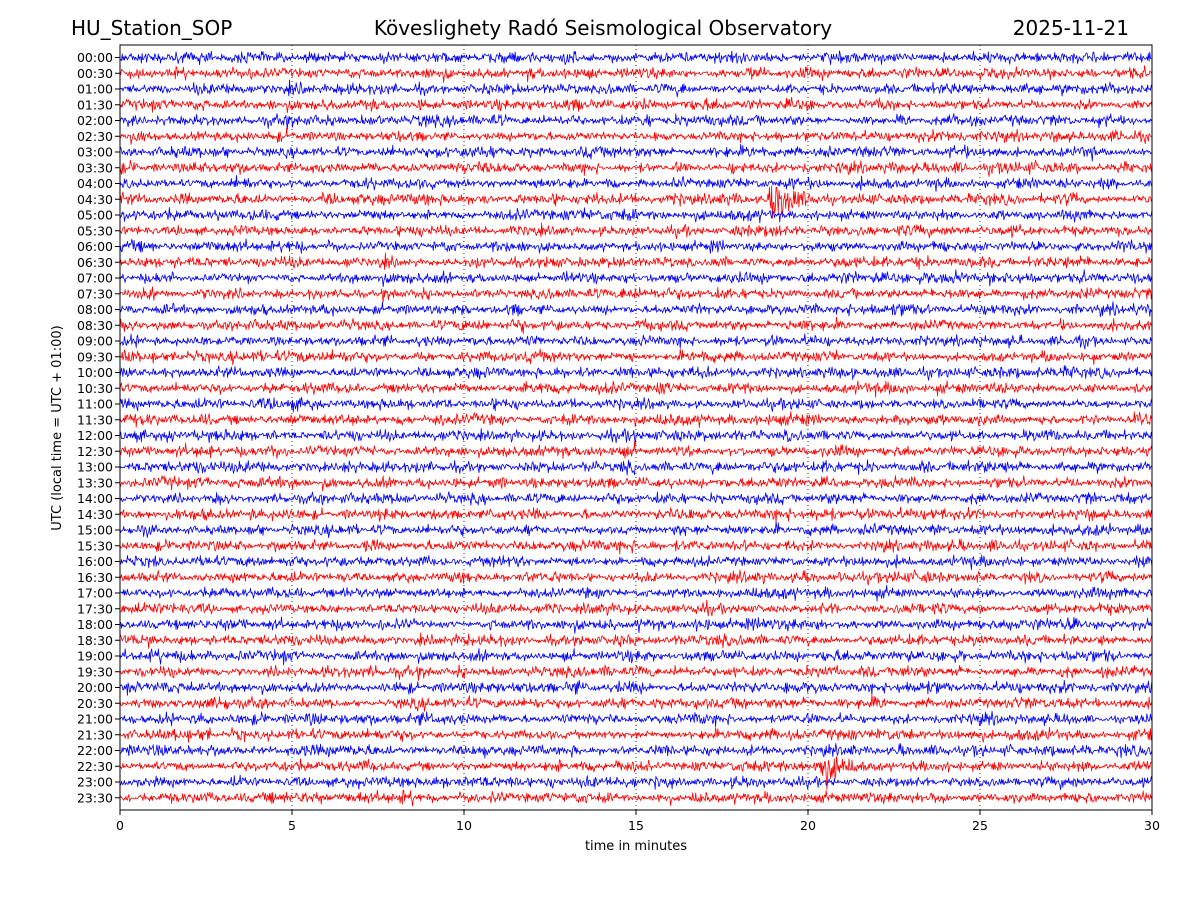 Image resolution: width=1200 pixels, height=900 pixels. Describe the element at coordinates (95, 624) in the screenshot. I see `y-tick-label: 18:00` at that location.